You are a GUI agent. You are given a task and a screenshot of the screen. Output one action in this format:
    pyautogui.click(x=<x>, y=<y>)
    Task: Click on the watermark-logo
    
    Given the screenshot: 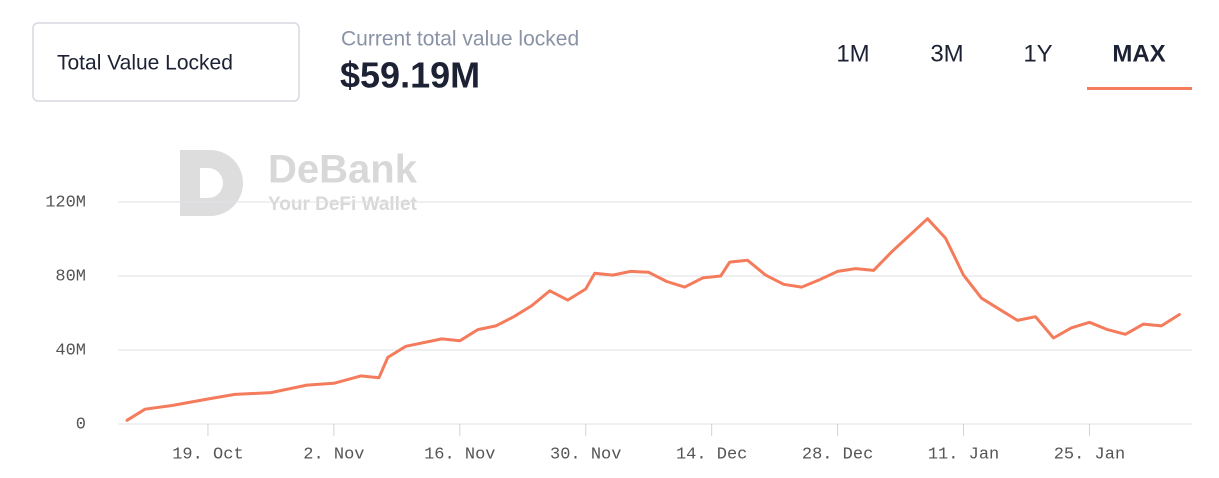 What is the action you would take?
    pyautogui.click(x=211, y=183)
    